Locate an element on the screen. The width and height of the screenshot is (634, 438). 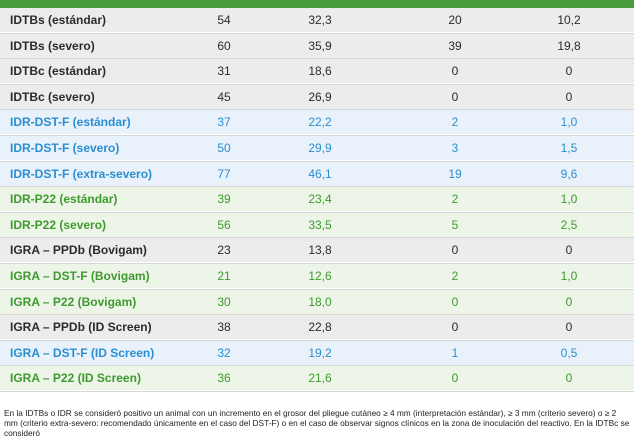
value-cell: 9,6 is located at coordinates (569, 173).